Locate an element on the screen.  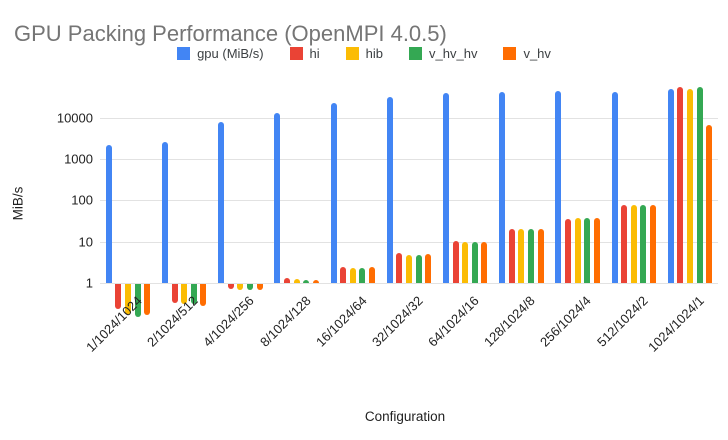
bar-gpu-mib-s--256-1024-4 is located at coordinates (558, 186).